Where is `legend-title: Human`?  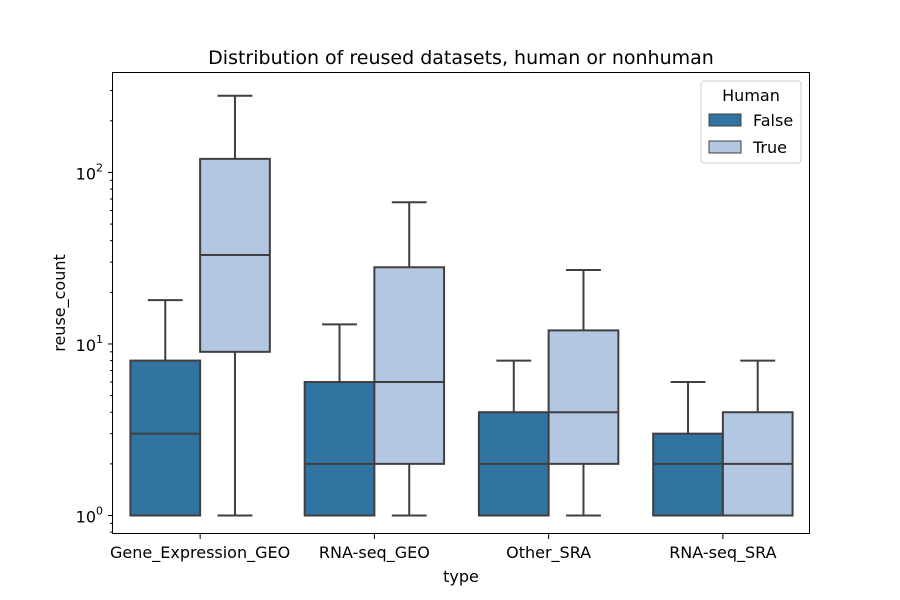
legend-title: Human is located at coordinates (751, 95).